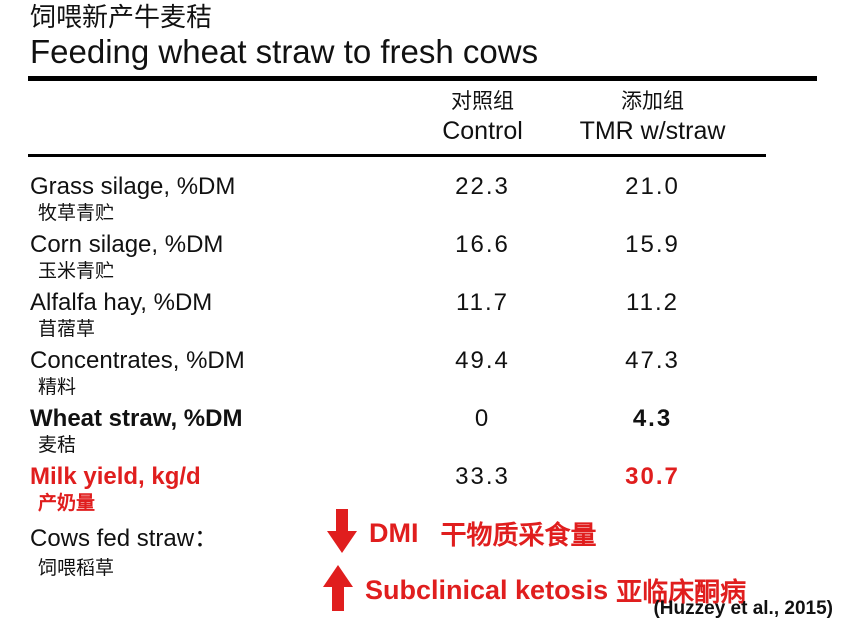 The width and height of the screenshot is (841, 626). What do you see at coordinates (124, 538) in the screenshot?
I see `footer-label-en: Cows fed straw：` at bounding box center [124, 538].